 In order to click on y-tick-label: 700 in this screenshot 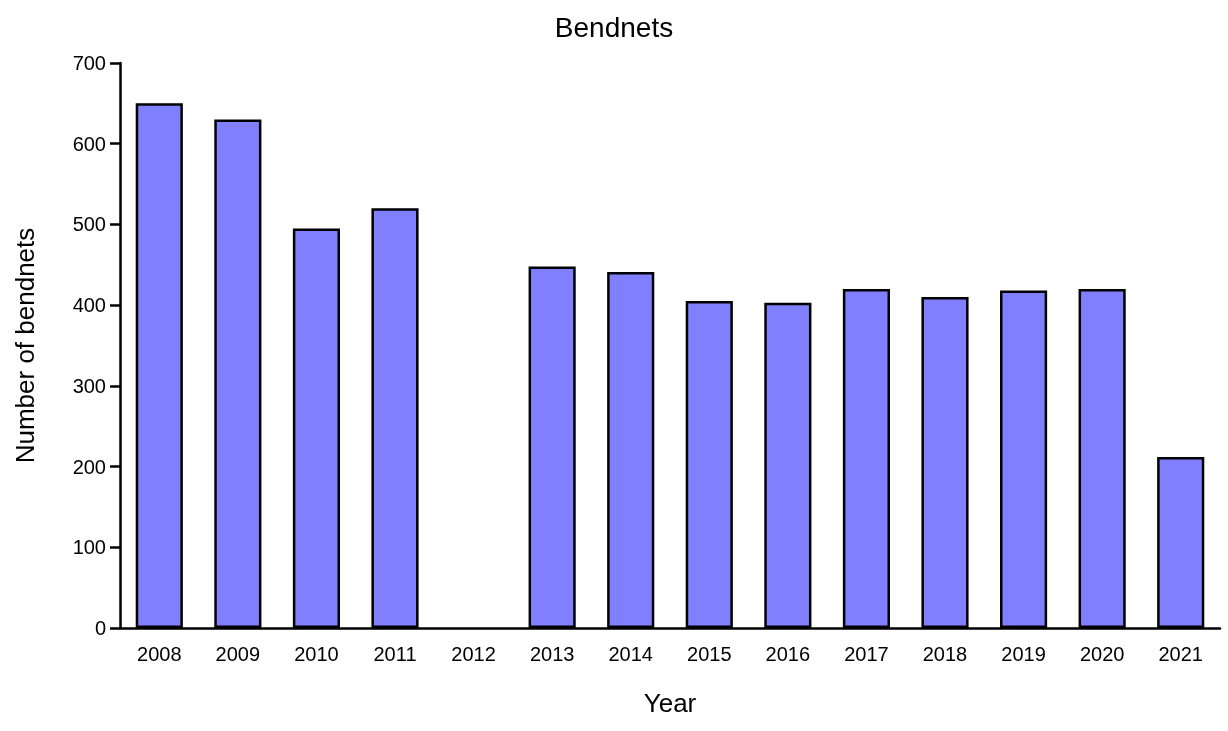, I will do `click(89, 63)`.